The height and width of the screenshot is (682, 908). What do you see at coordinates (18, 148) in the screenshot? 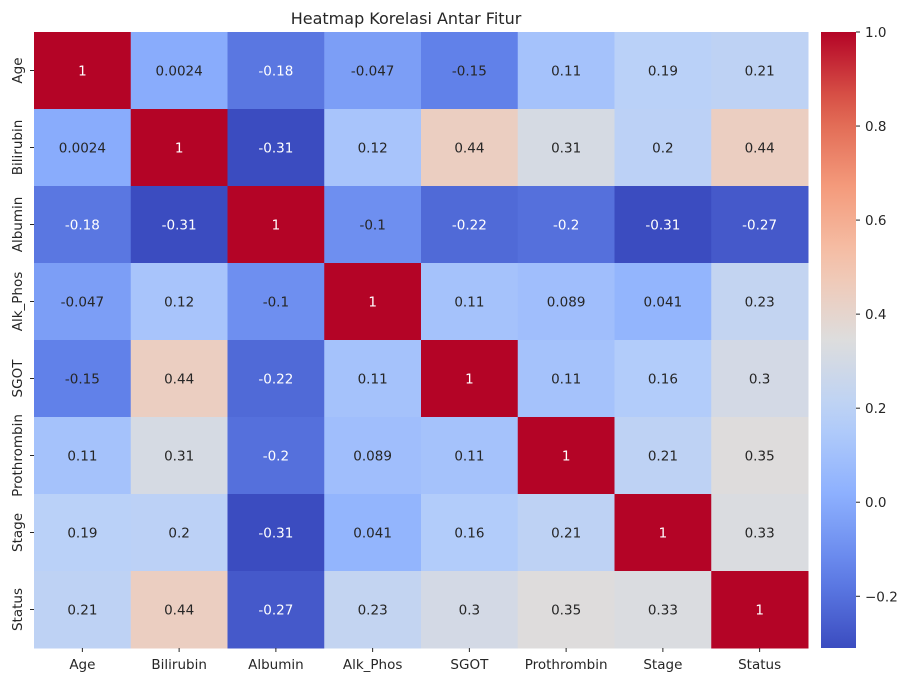
I see `y-tick-label: Bilirubin` at bounding box center [18, 148].